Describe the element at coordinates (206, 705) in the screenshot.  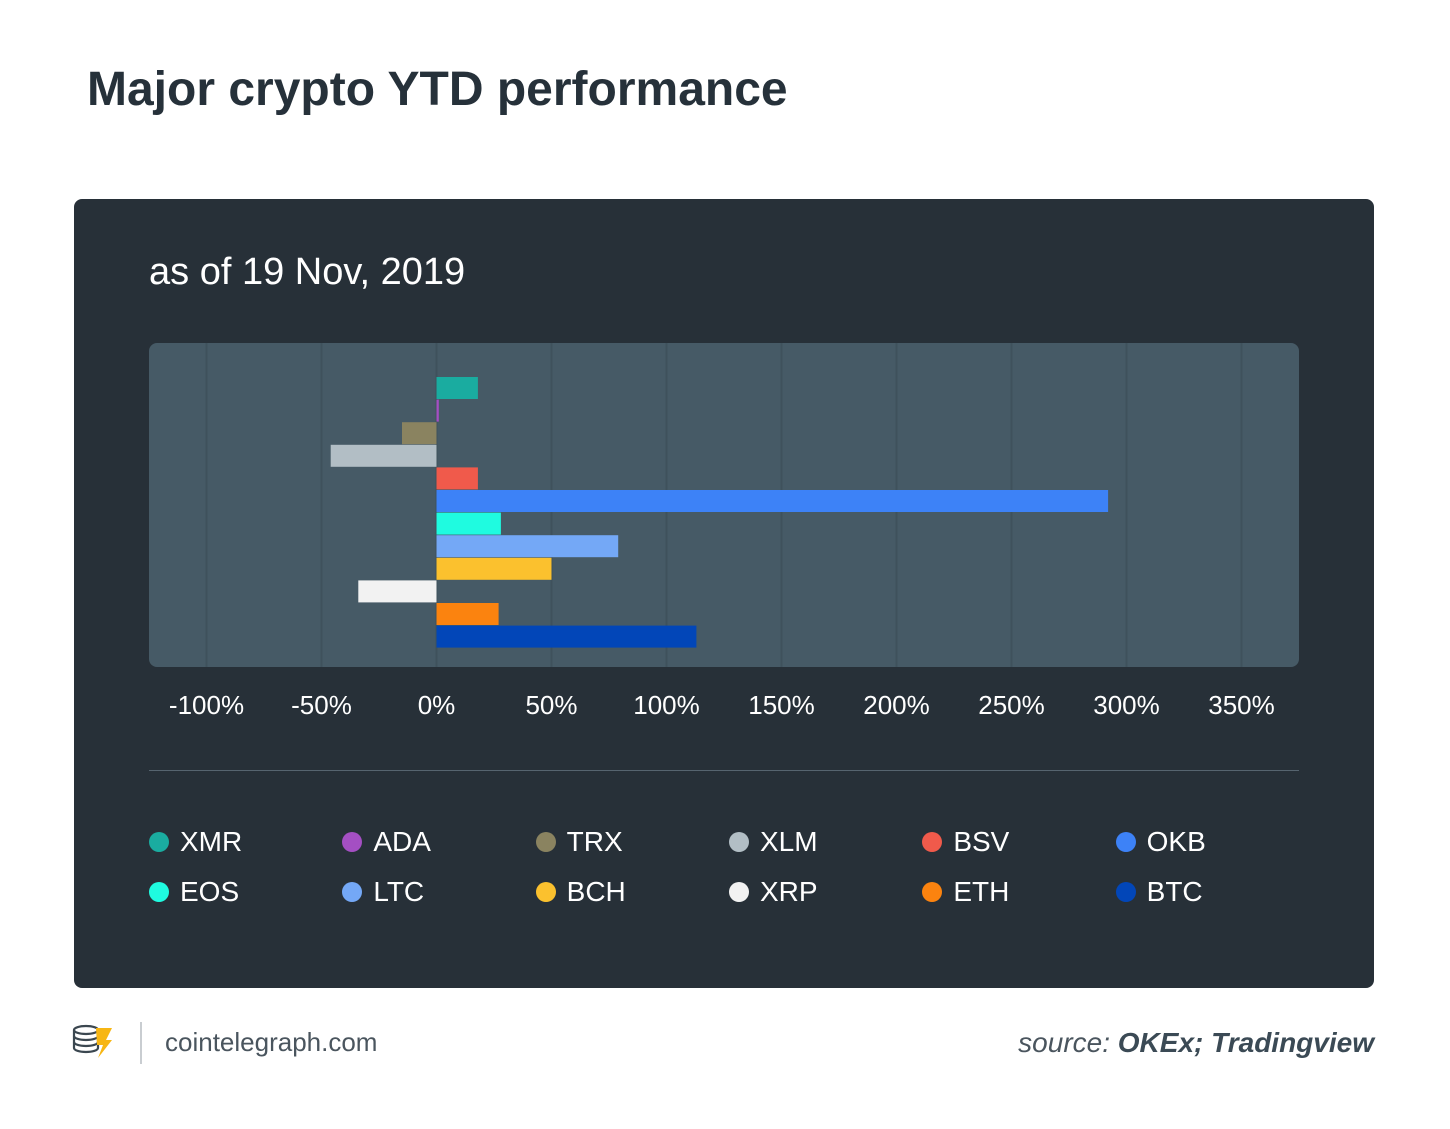
I see `x-tick-label: -100%` at that location.